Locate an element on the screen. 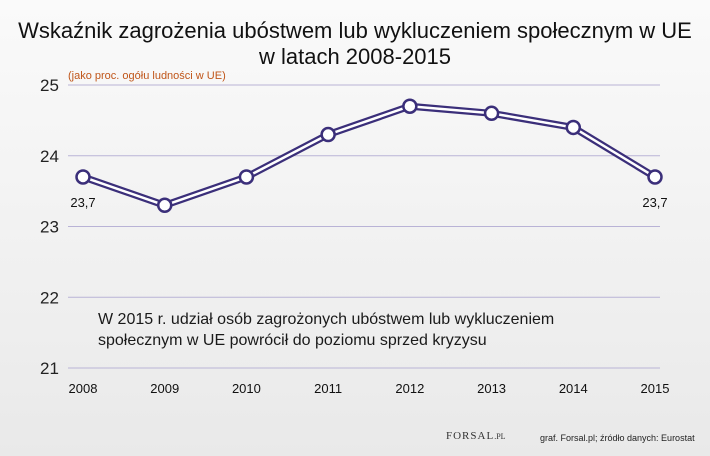  x-tick-label-2010: 2010 is located at coordinates (246, 388).